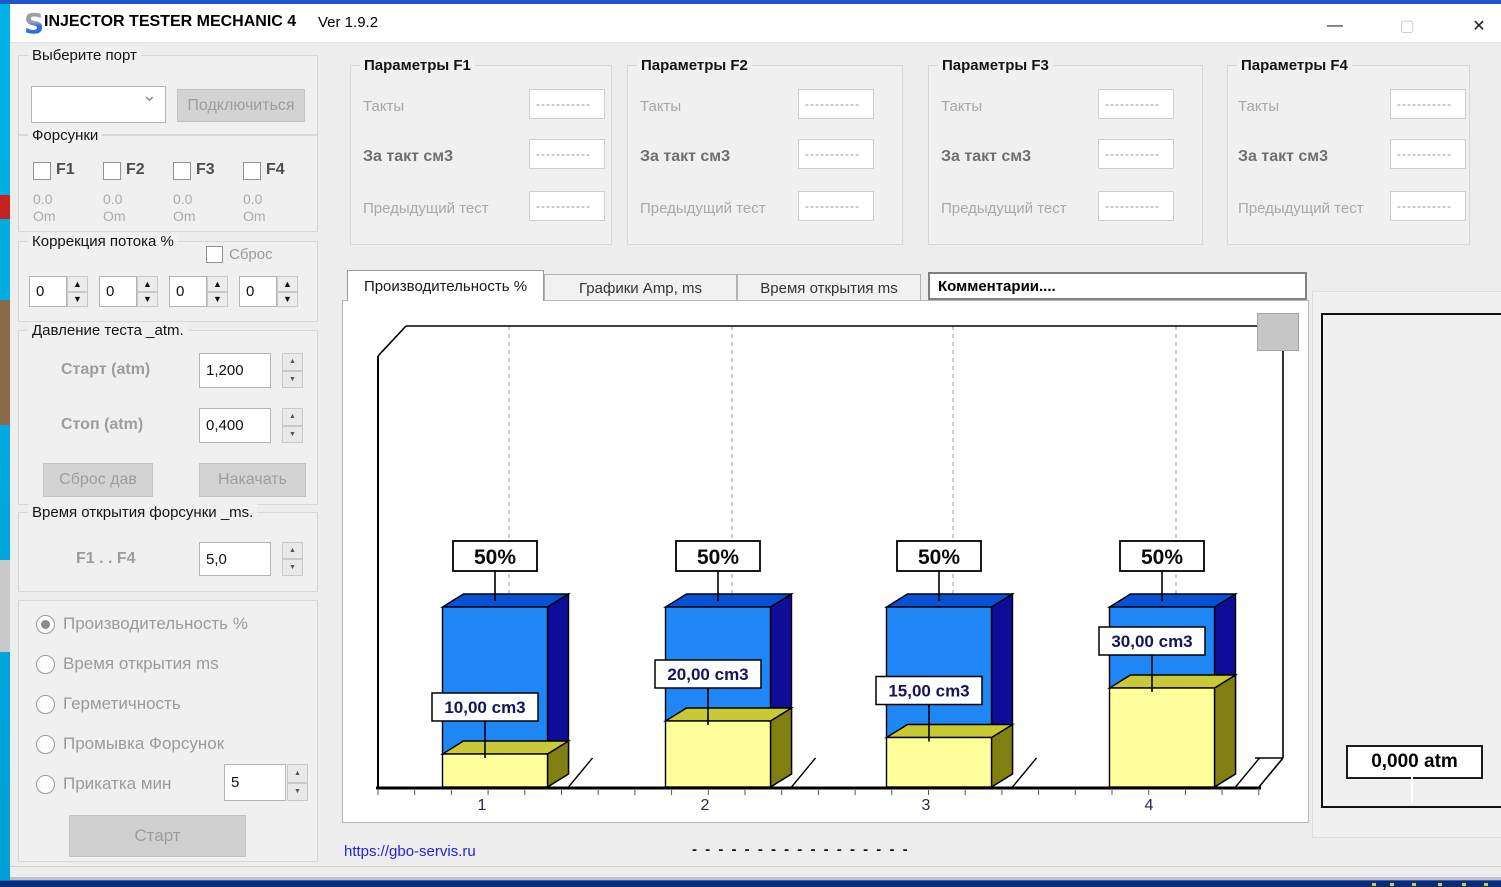 This screenshot has width=1501, height=887. What do you see at coordinates (1278, 332) in the screenshot?
I see `chart-corner-button` at bounding box center [1278, 332].